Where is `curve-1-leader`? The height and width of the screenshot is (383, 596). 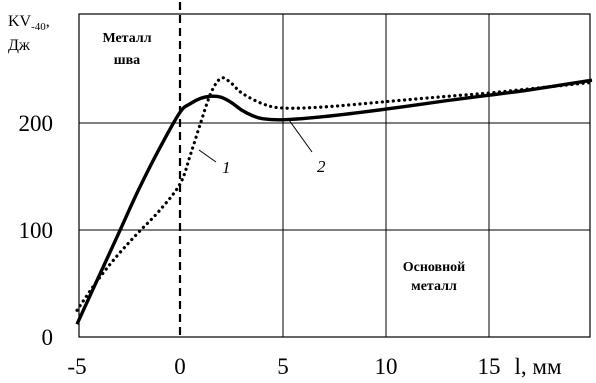
curve-1-leader is located at coordinates (207, 156).